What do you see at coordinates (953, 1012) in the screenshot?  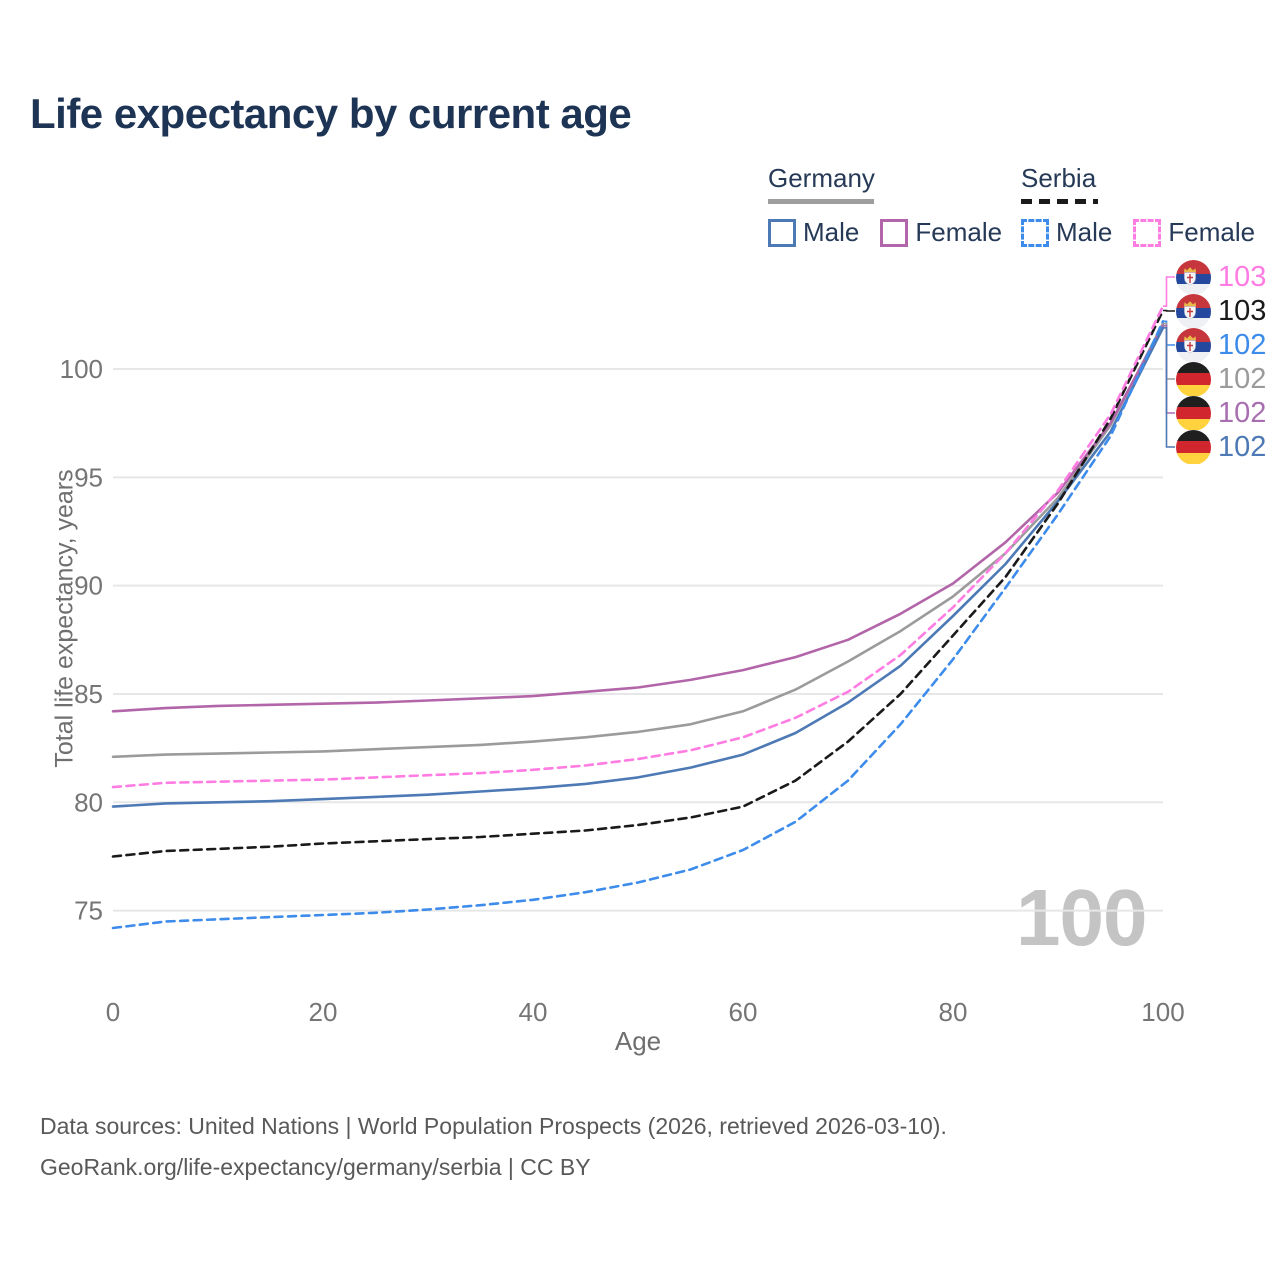 I see `x-tick-label: 80` at bounding box center [953, 1012].